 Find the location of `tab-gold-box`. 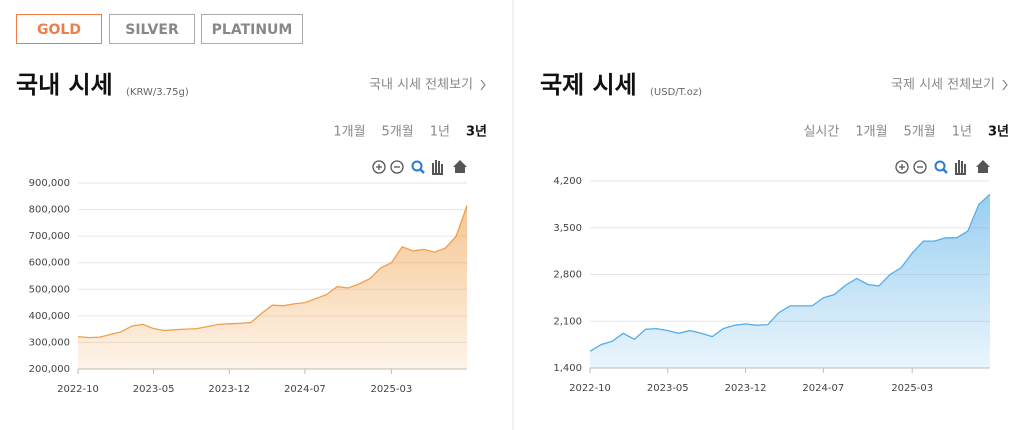

tab-gold-box is located at coordinates (59, 29).